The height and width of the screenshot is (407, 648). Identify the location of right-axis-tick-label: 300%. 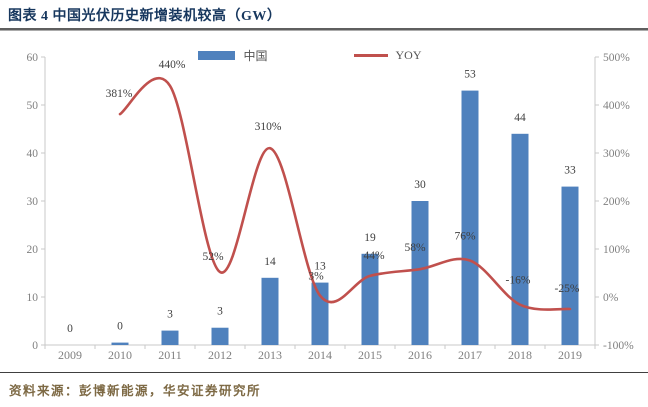
(616, 154).